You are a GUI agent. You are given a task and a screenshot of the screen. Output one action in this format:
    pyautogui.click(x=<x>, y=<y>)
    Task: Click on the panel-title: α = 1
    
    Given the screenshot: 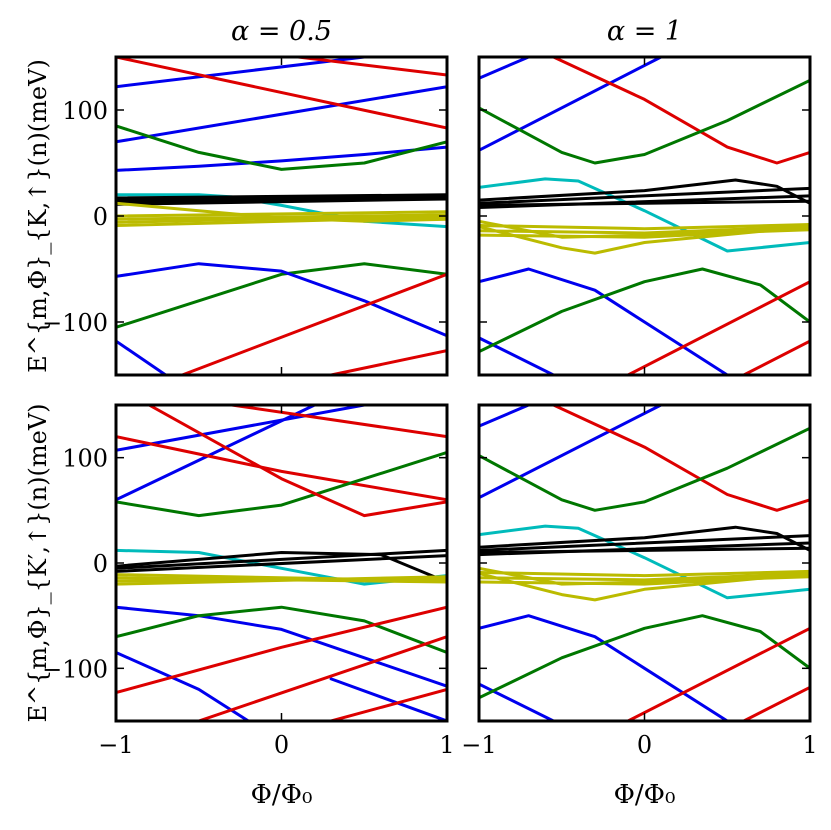 What is the action you would take?
    pyautogui.click(x=644, y=31)
    